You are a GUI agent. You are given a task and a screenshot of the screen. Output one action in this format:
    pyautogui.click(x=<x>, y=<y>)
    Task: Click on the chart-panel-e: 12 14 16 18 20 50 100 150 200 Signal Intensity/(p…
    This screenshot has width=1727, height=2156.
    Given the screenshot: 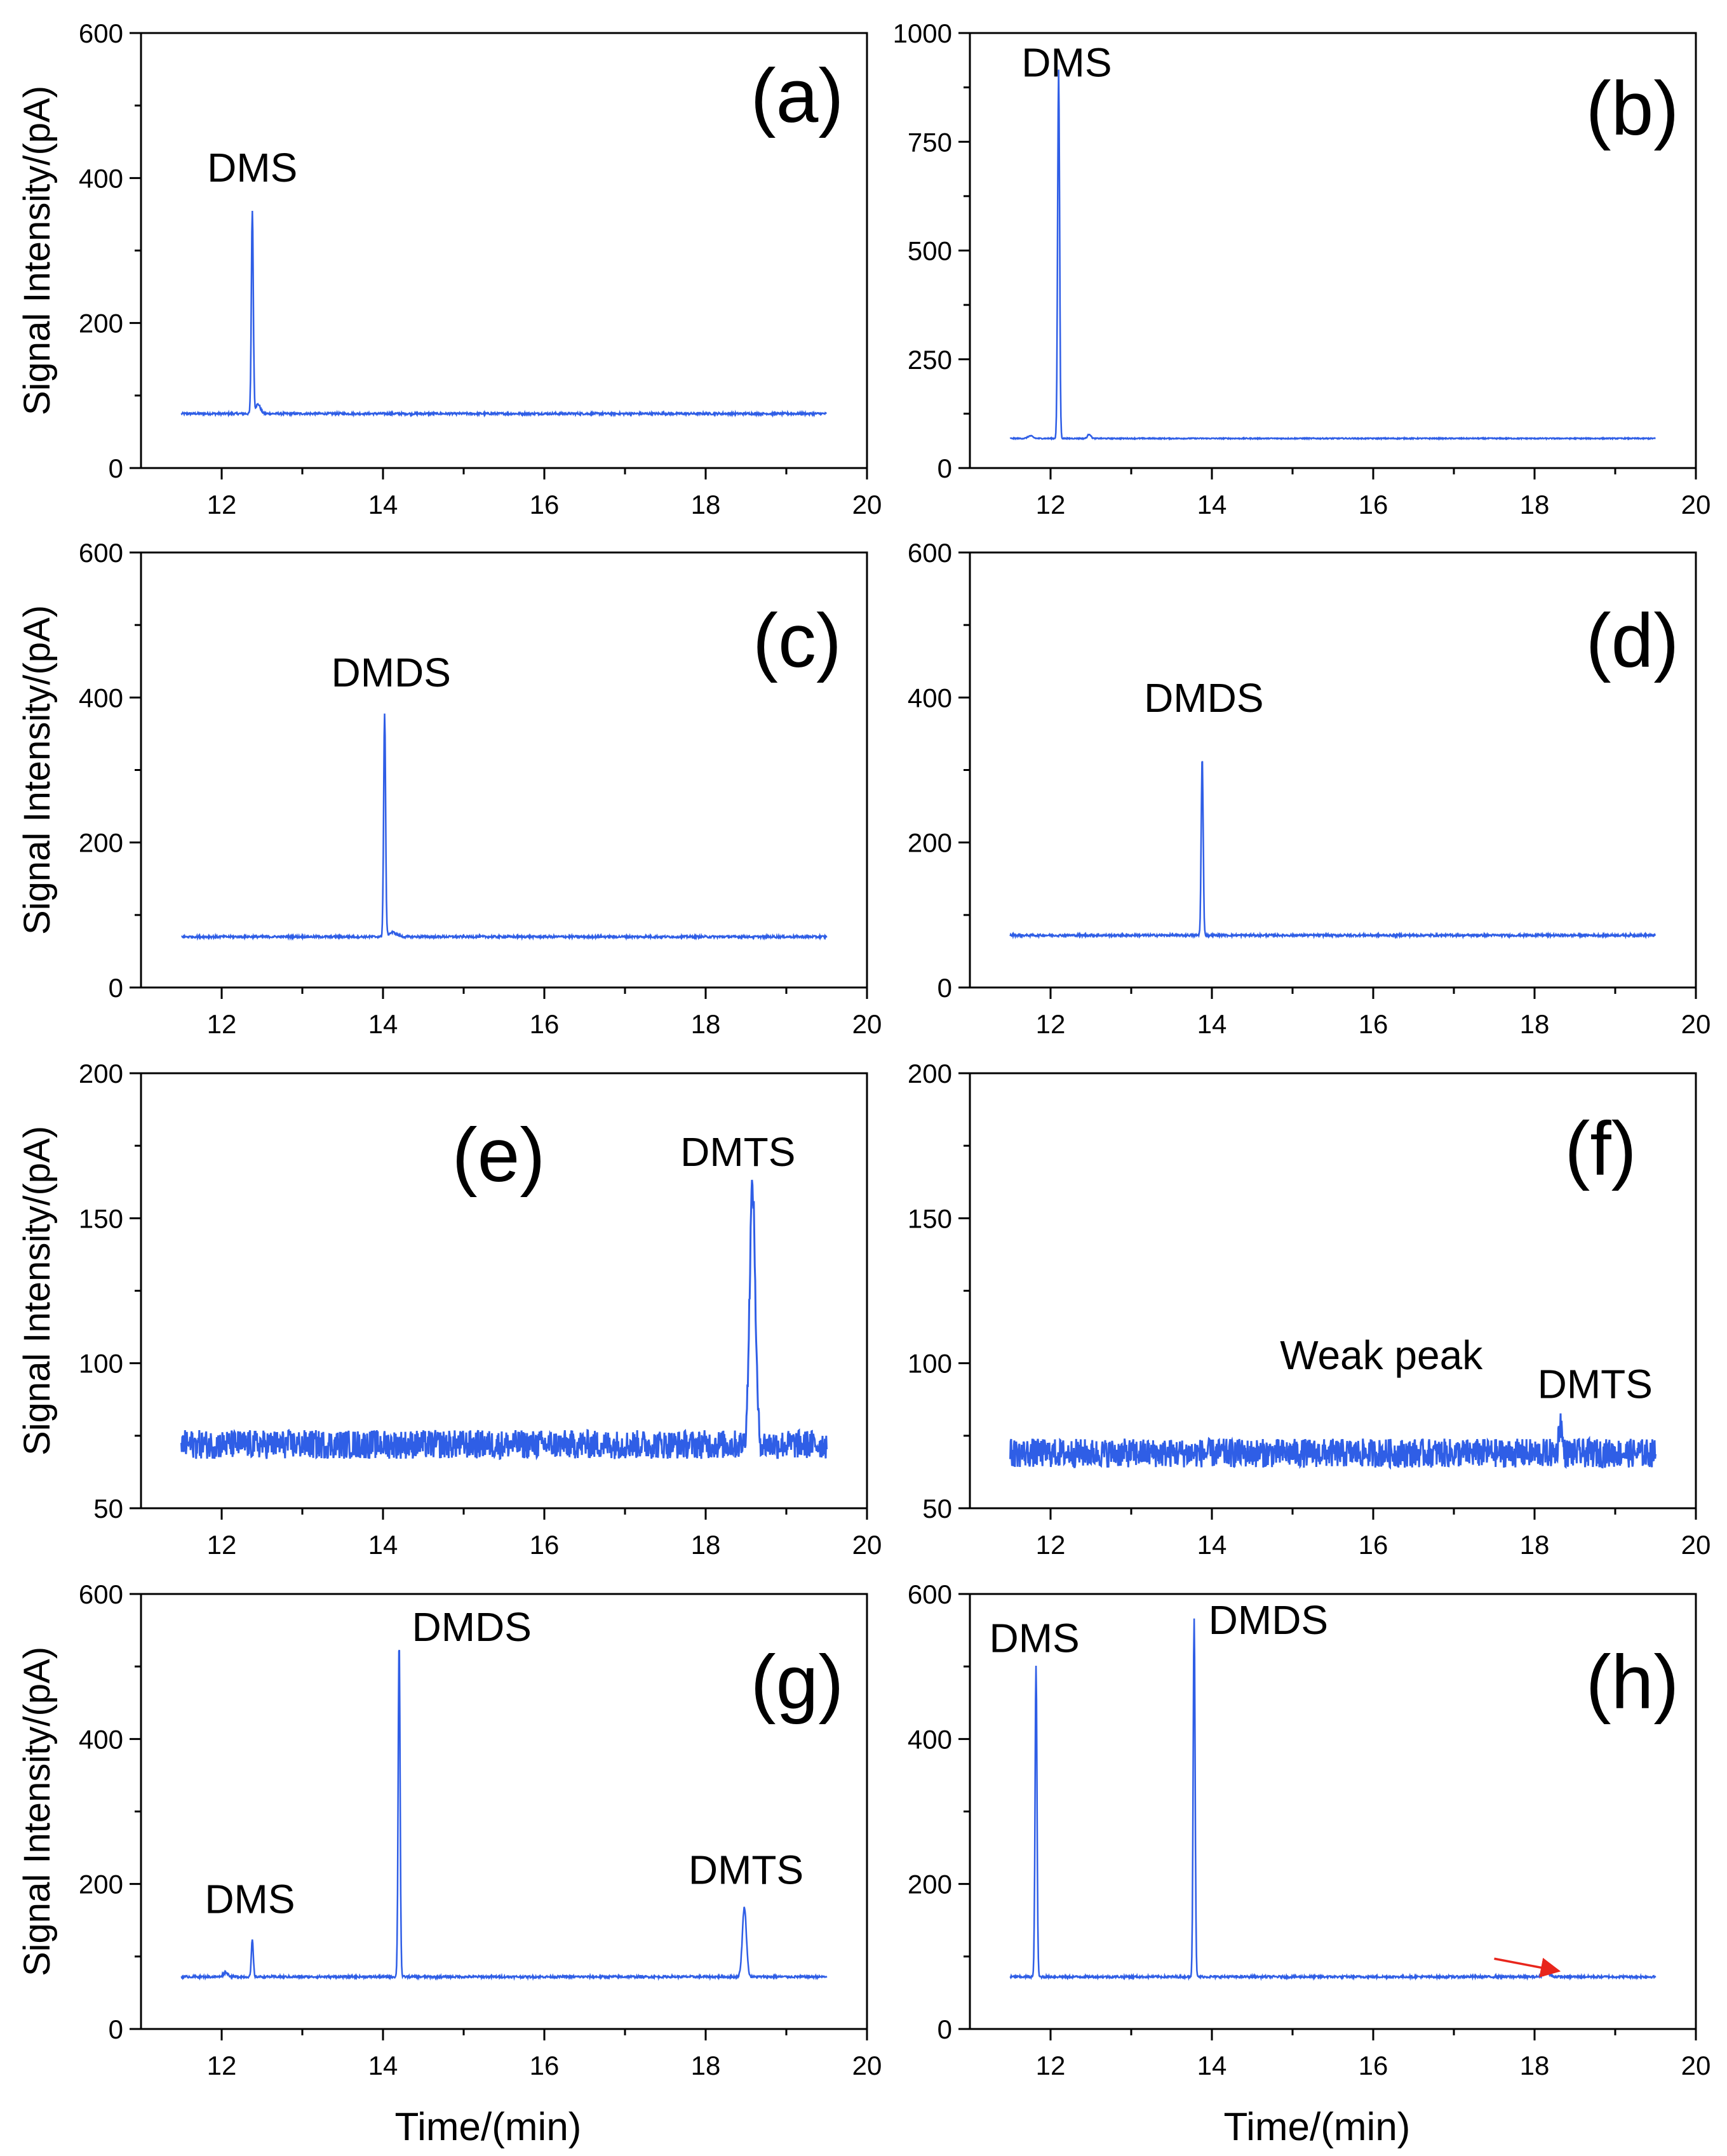 What is the action you would take?
    pyautogui.click(x=449, y=1309)
    